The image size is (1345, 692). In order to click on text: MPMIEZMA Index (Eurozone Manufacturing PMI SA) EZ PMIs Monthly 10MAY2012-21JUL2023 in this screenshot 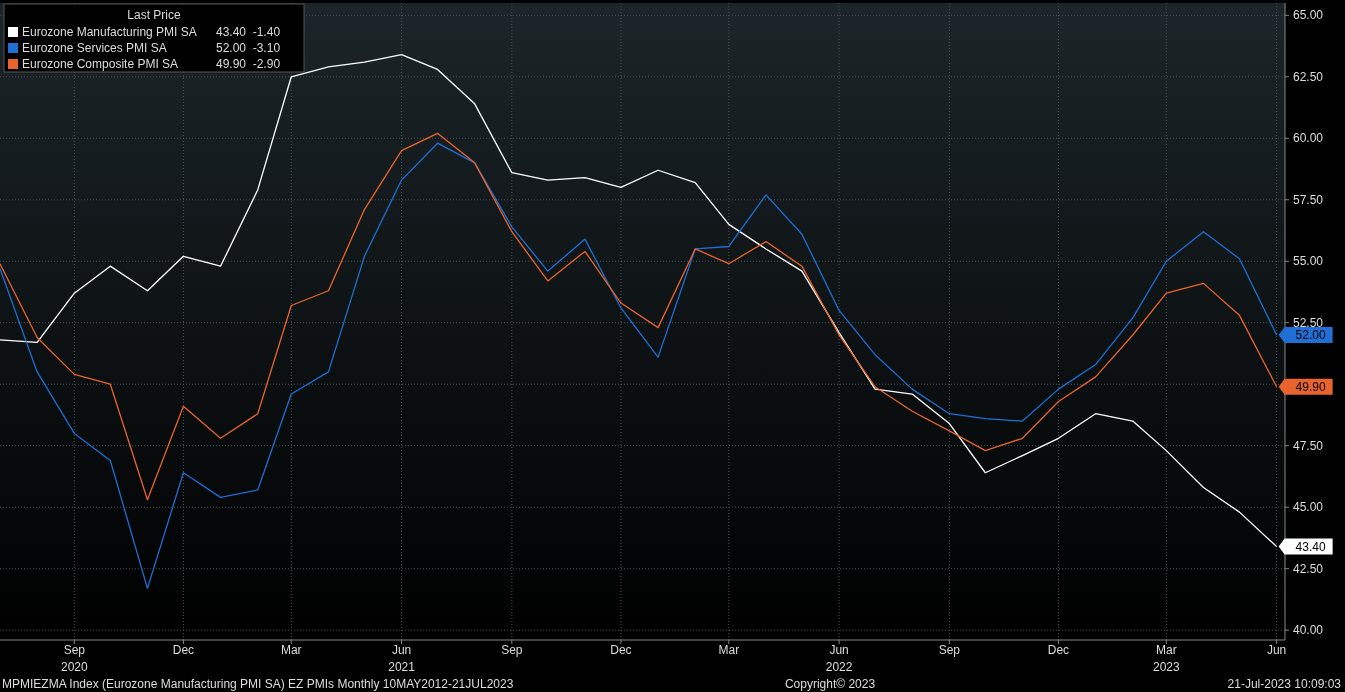, I will do `click(258, 684)`.